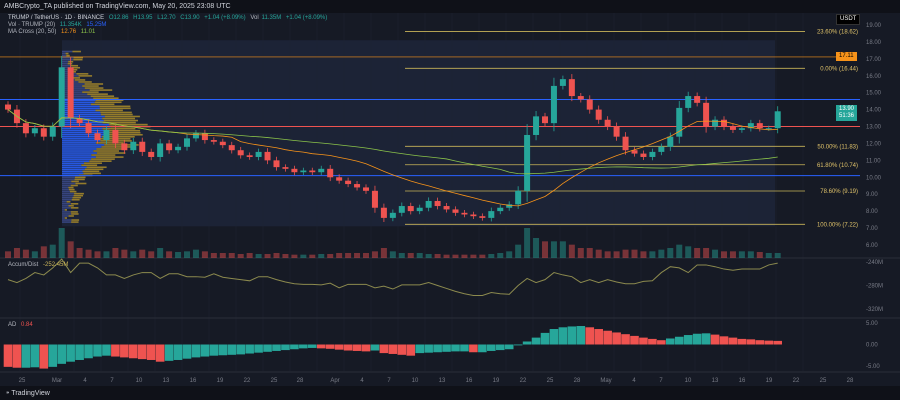  I want to click on time-tick: 16, so click(193, 381).